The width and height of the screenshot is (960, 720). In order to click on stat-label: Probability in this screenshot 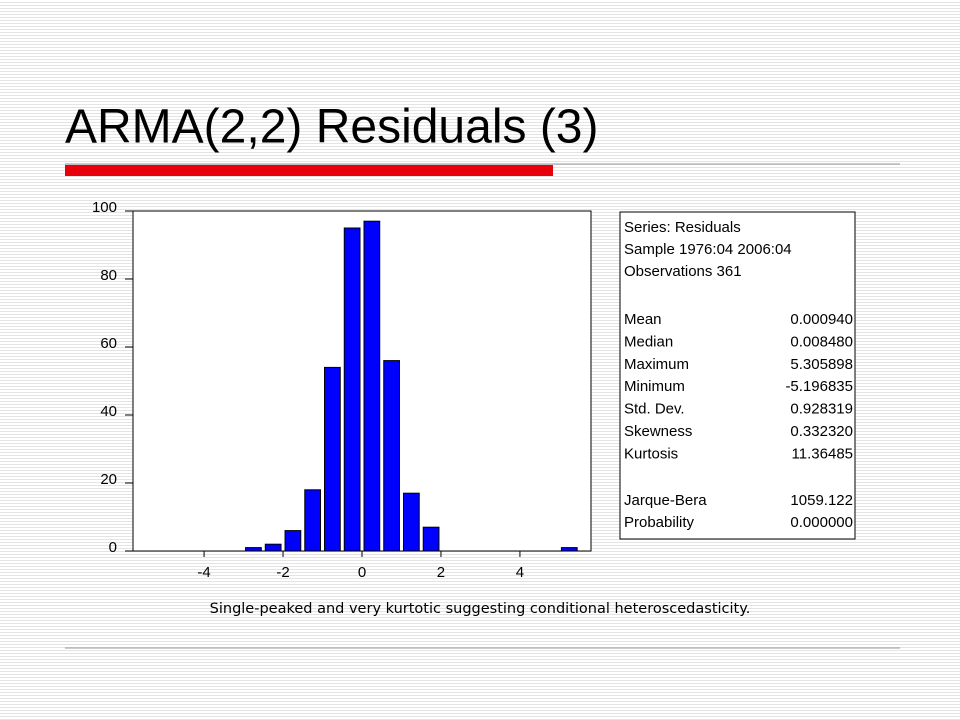, I will do `click(659, 522)`.